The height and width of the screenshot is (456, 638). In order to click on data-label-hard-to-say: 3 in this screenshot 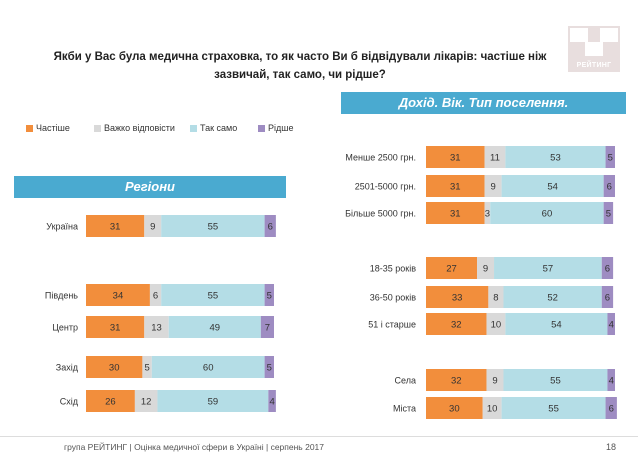, I will do `click(487, 214)`.